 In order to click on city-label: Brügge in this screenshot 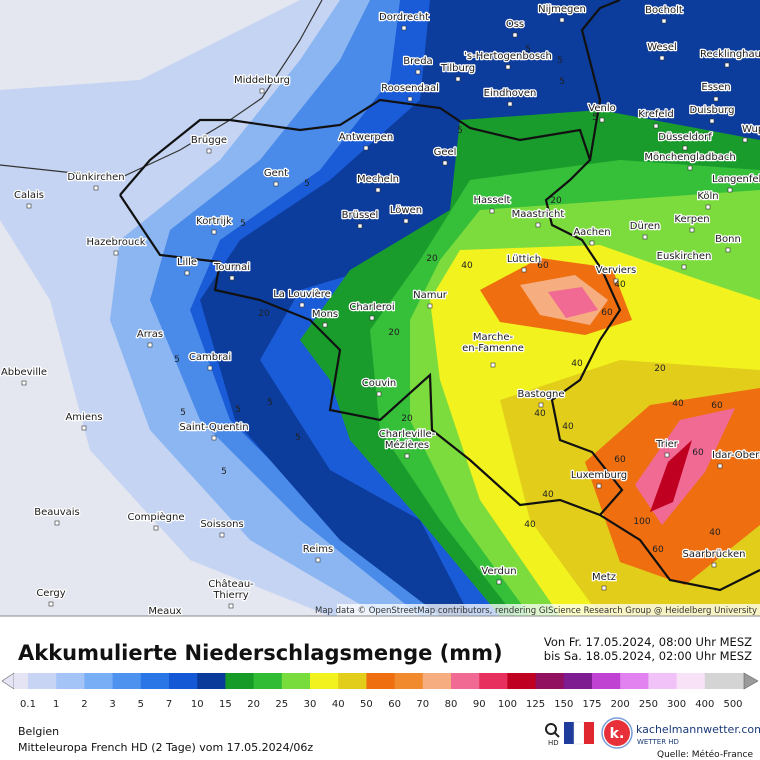, I will do `click(209, 140)`.